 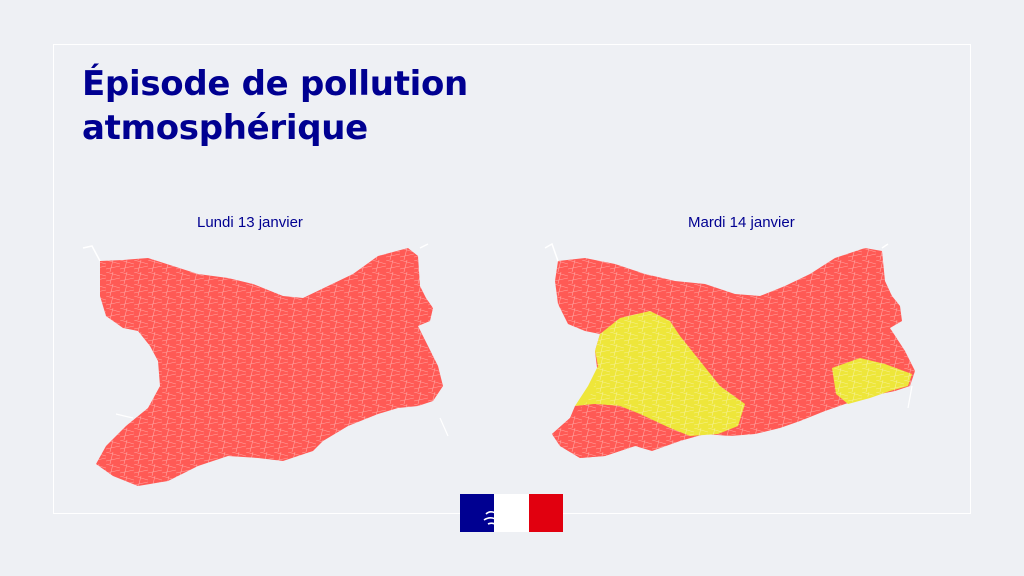 What do you see at coordinates (741, 222) in the screenshot?
I see `map-label-tuesday: Mardi 14 janvier` at bounding box center [741, 222].